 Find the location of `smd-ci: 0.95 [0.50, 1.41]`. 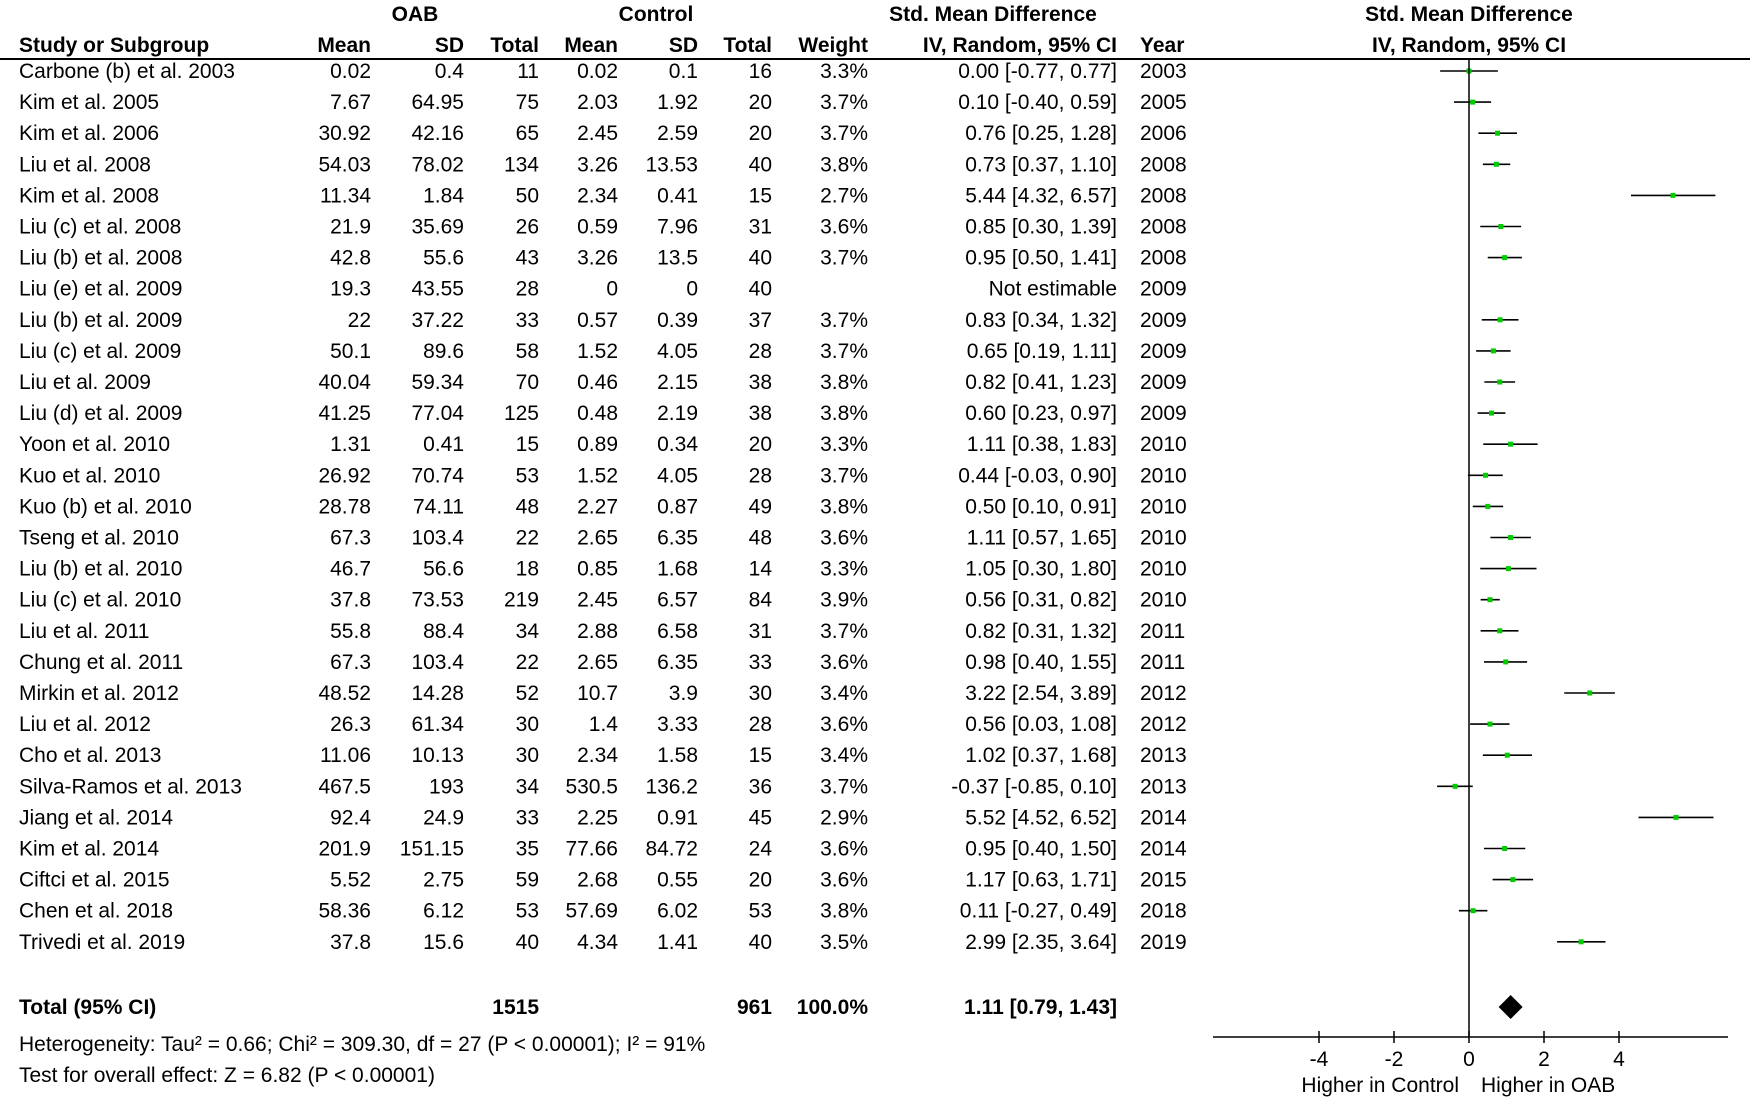

smd-ci: 0.95 [0.50, 1.41] is located at coordinates (1041, 258).